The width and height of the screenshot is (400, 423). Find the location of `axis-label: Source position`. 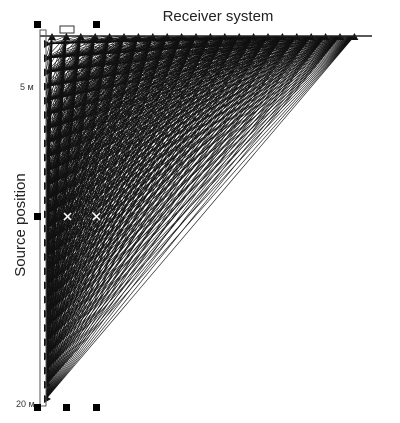

axis-label: Source position is located at coordinates (20, 224).